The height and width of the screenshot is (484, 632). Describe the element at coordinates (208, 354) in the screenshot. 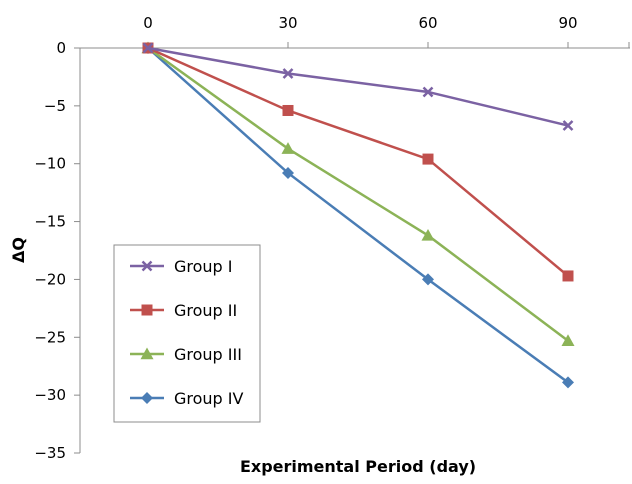

I see `legend-label: Group III` at that location.